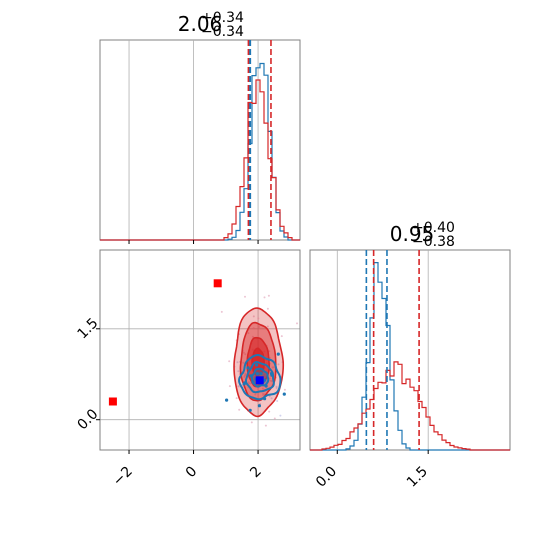  What do you see at coordinates (433, 242) in the screenshot?
I see `histogram-2-title-minus: −0.38` at bounding box center [433, 242].